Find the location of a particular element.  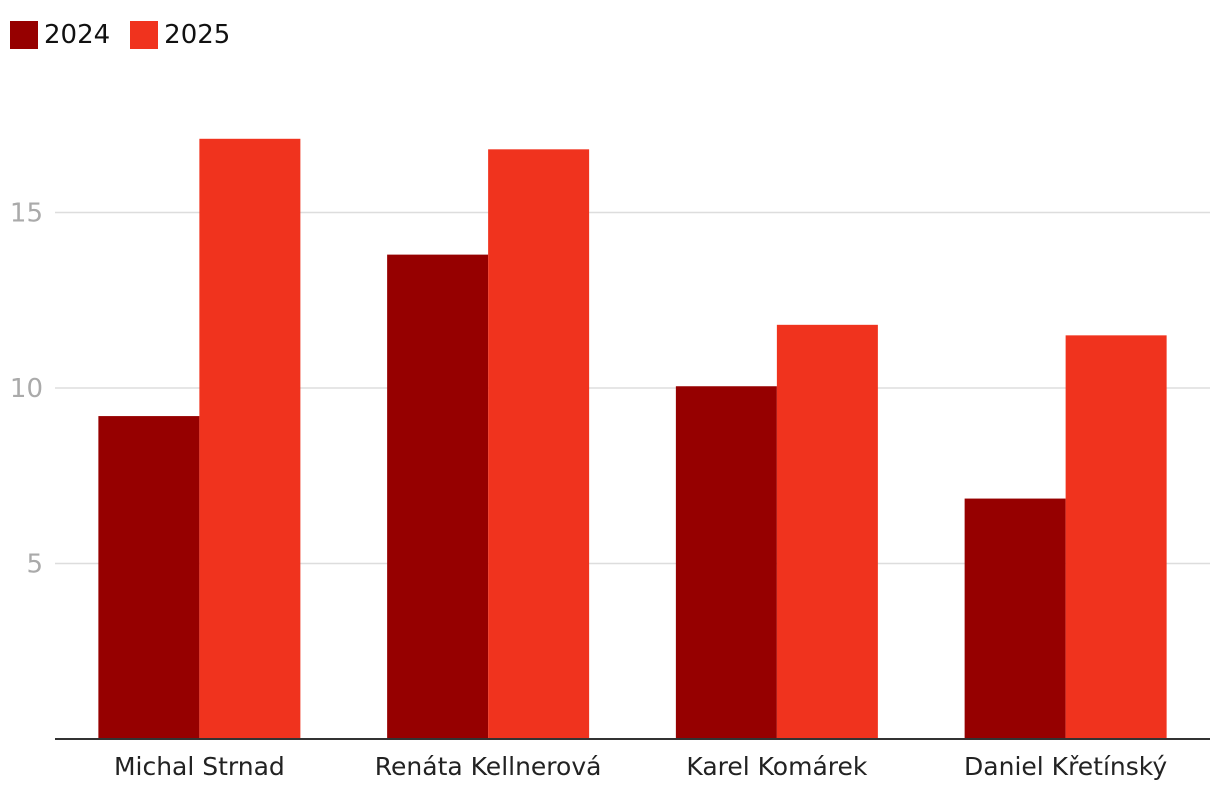

legend-label-2025: 2025 is located at coordinates (197, 35).